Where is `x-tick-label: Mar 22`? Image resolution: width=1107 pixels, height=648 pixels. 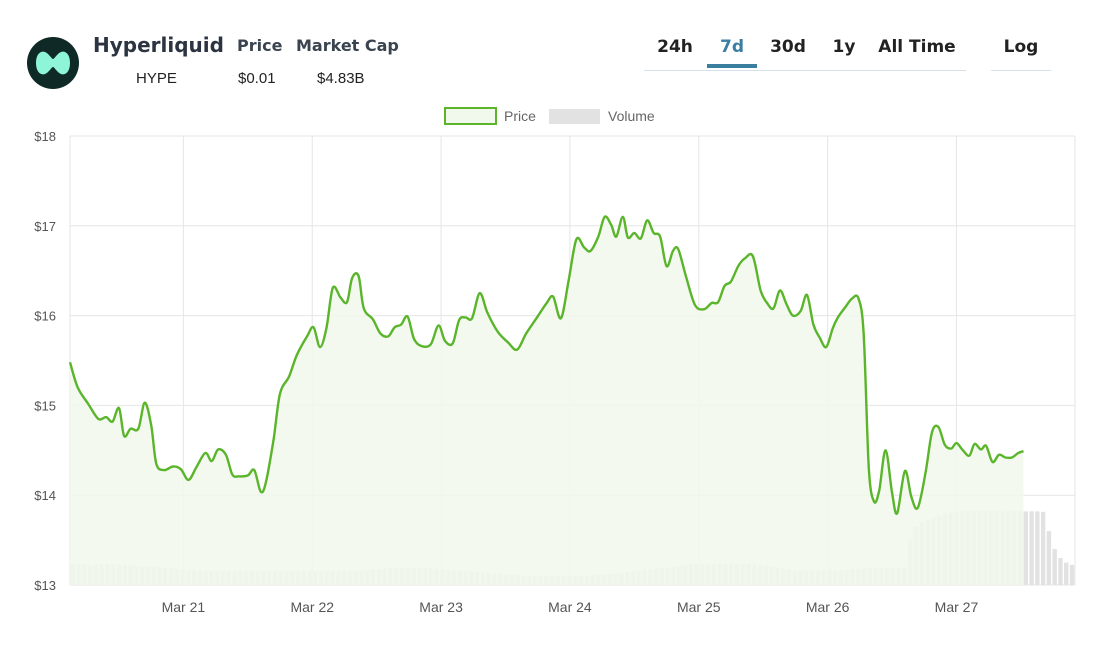
x-tick-label: Mar 22 is located at coordinates (312, 607).